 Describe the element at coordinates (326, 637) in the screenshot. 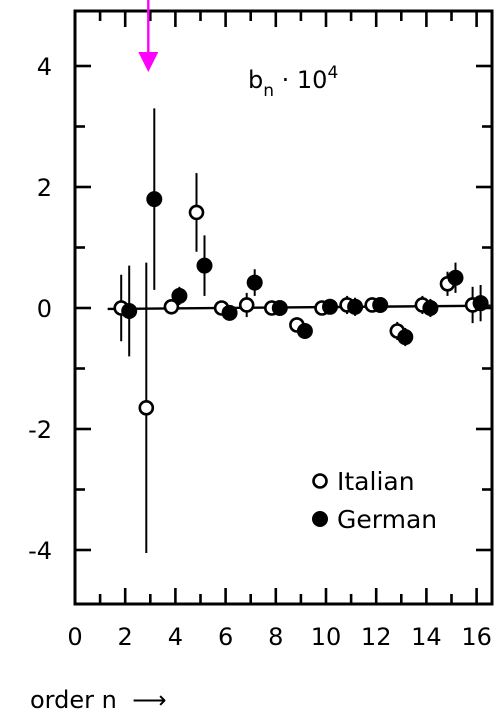

I see `x-tick-label: 10` at that location.